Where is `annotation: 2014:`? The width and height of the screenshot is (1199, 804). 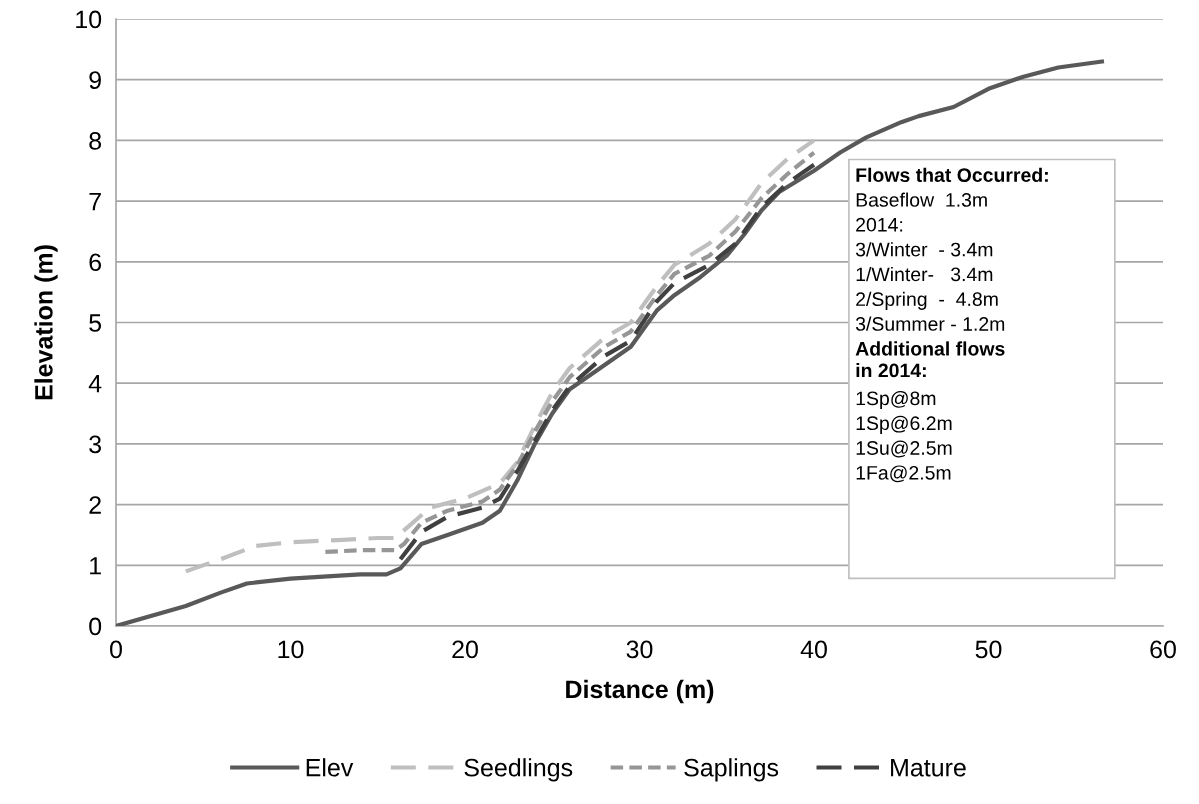
annotation: 2014: is located at coordinates (879, 224).